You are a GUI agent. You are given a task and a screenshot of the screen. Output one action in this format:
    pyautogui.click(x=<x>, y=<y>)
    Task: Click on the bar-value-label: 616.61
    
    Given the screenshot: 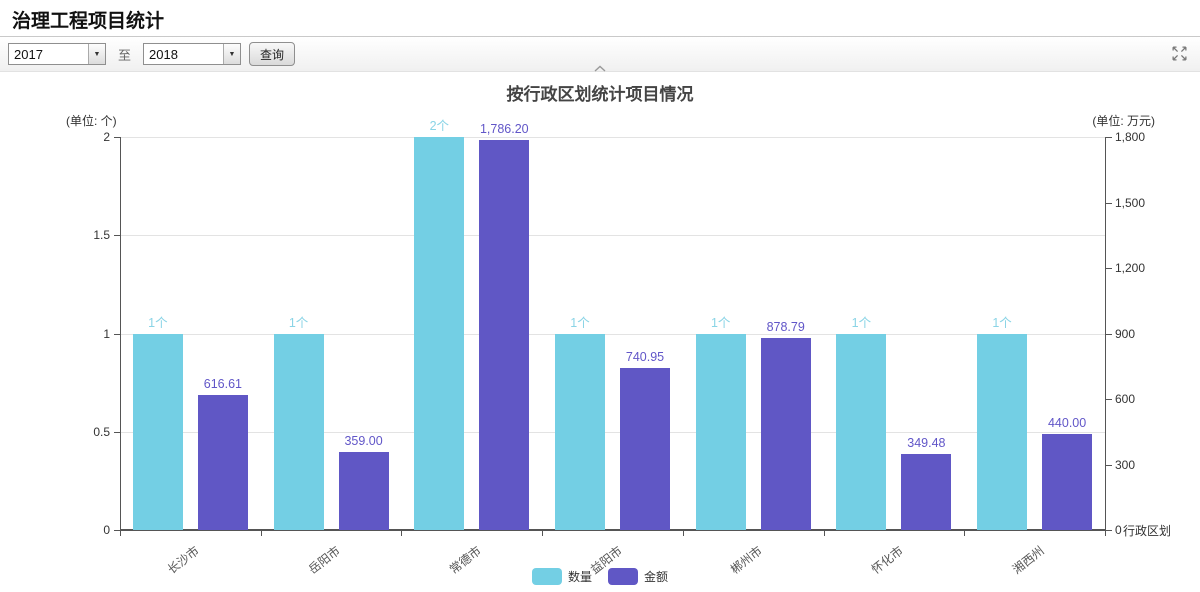 What is the action you would take?
    pyautogui.click(x=222, y=384)
    